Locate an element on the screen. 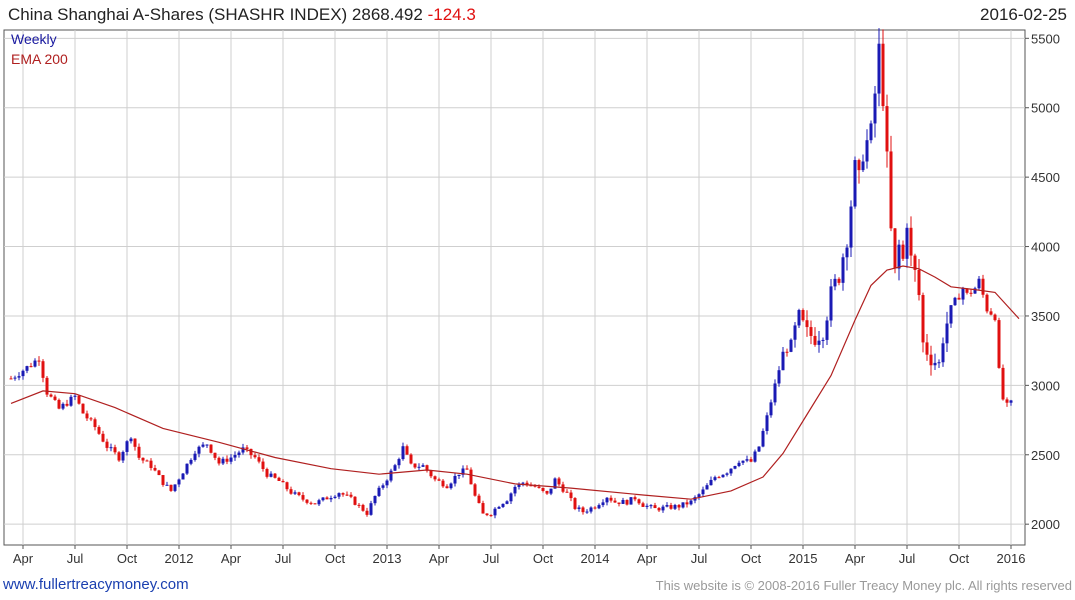 The image size is (1075, 600). x-tick-label: Apr is located at coordinates (439, 558).